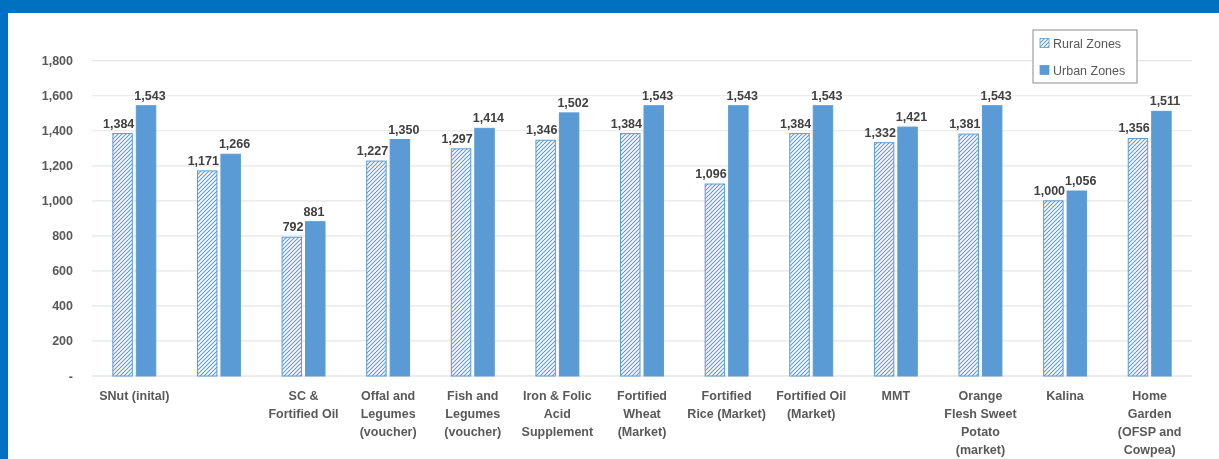 The height and width of the screenshot is (459, 1219). What do you see at coordinates (57, 61) in the screenshot?
I see `y-tick-label: 1,800` at bounding box center [57, 61].